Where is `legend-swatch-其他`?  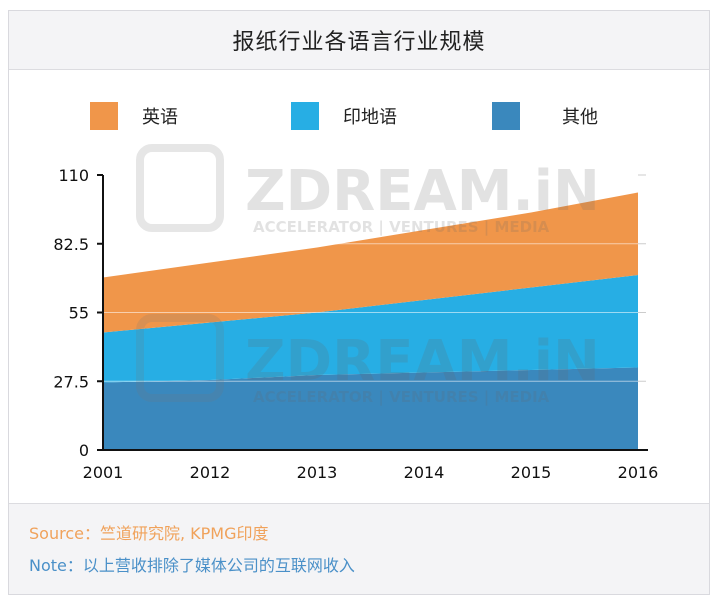
legend-swatch-其他 is located at coordinates (506, 116).